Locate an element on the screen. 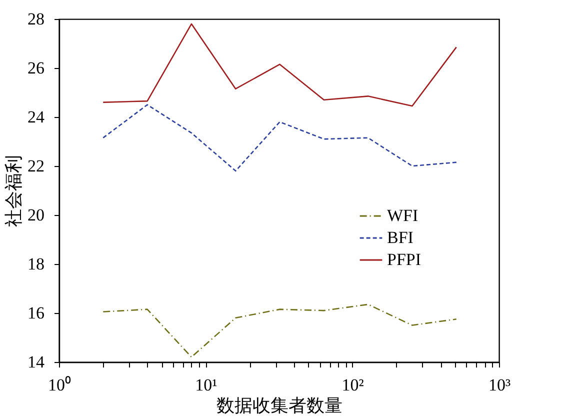 The image size is (566, 420). x-tick-label: 10³ is located at coordinates (499, 385).